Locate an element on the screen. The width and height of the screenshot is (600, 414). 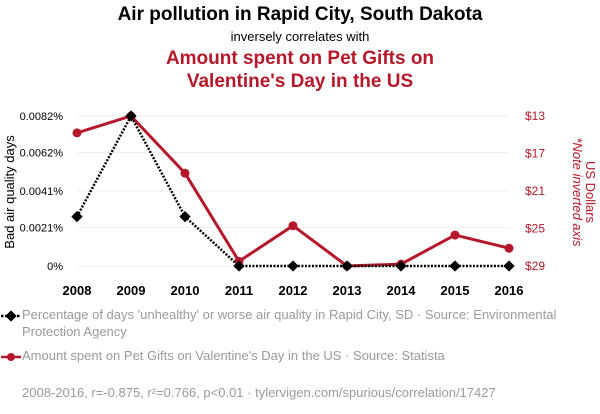
x-tick-label: 2011 is located at coordinates (239, 290).